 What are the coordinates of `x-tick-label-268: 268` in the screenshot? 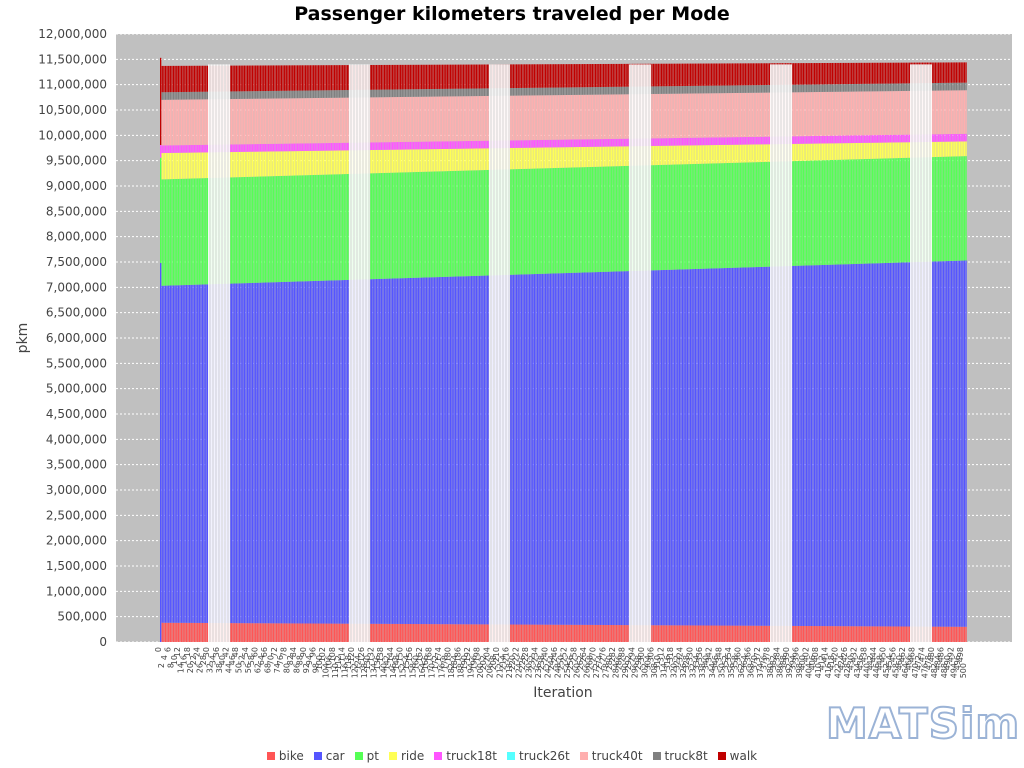 It's located at (590, 662).